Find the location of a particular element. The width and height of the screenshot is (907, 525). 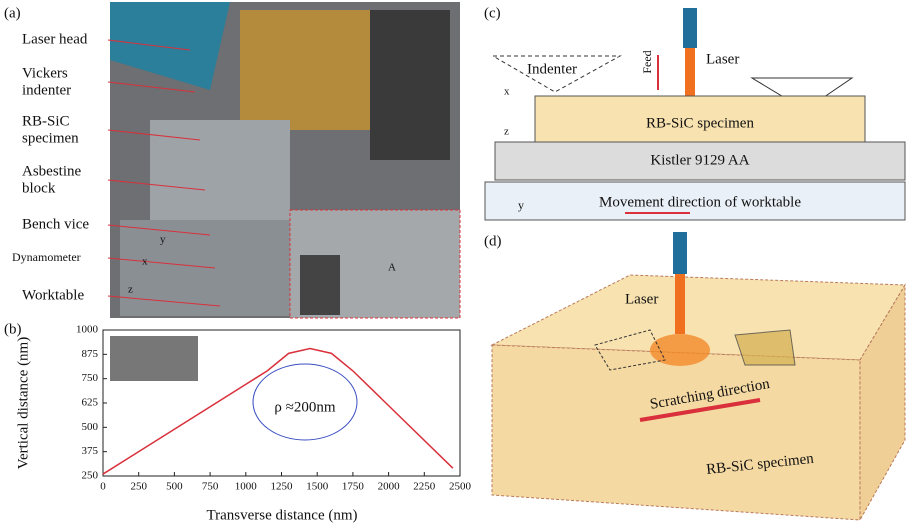

x-tick-label: 0 is located at coordinates (103, 487).